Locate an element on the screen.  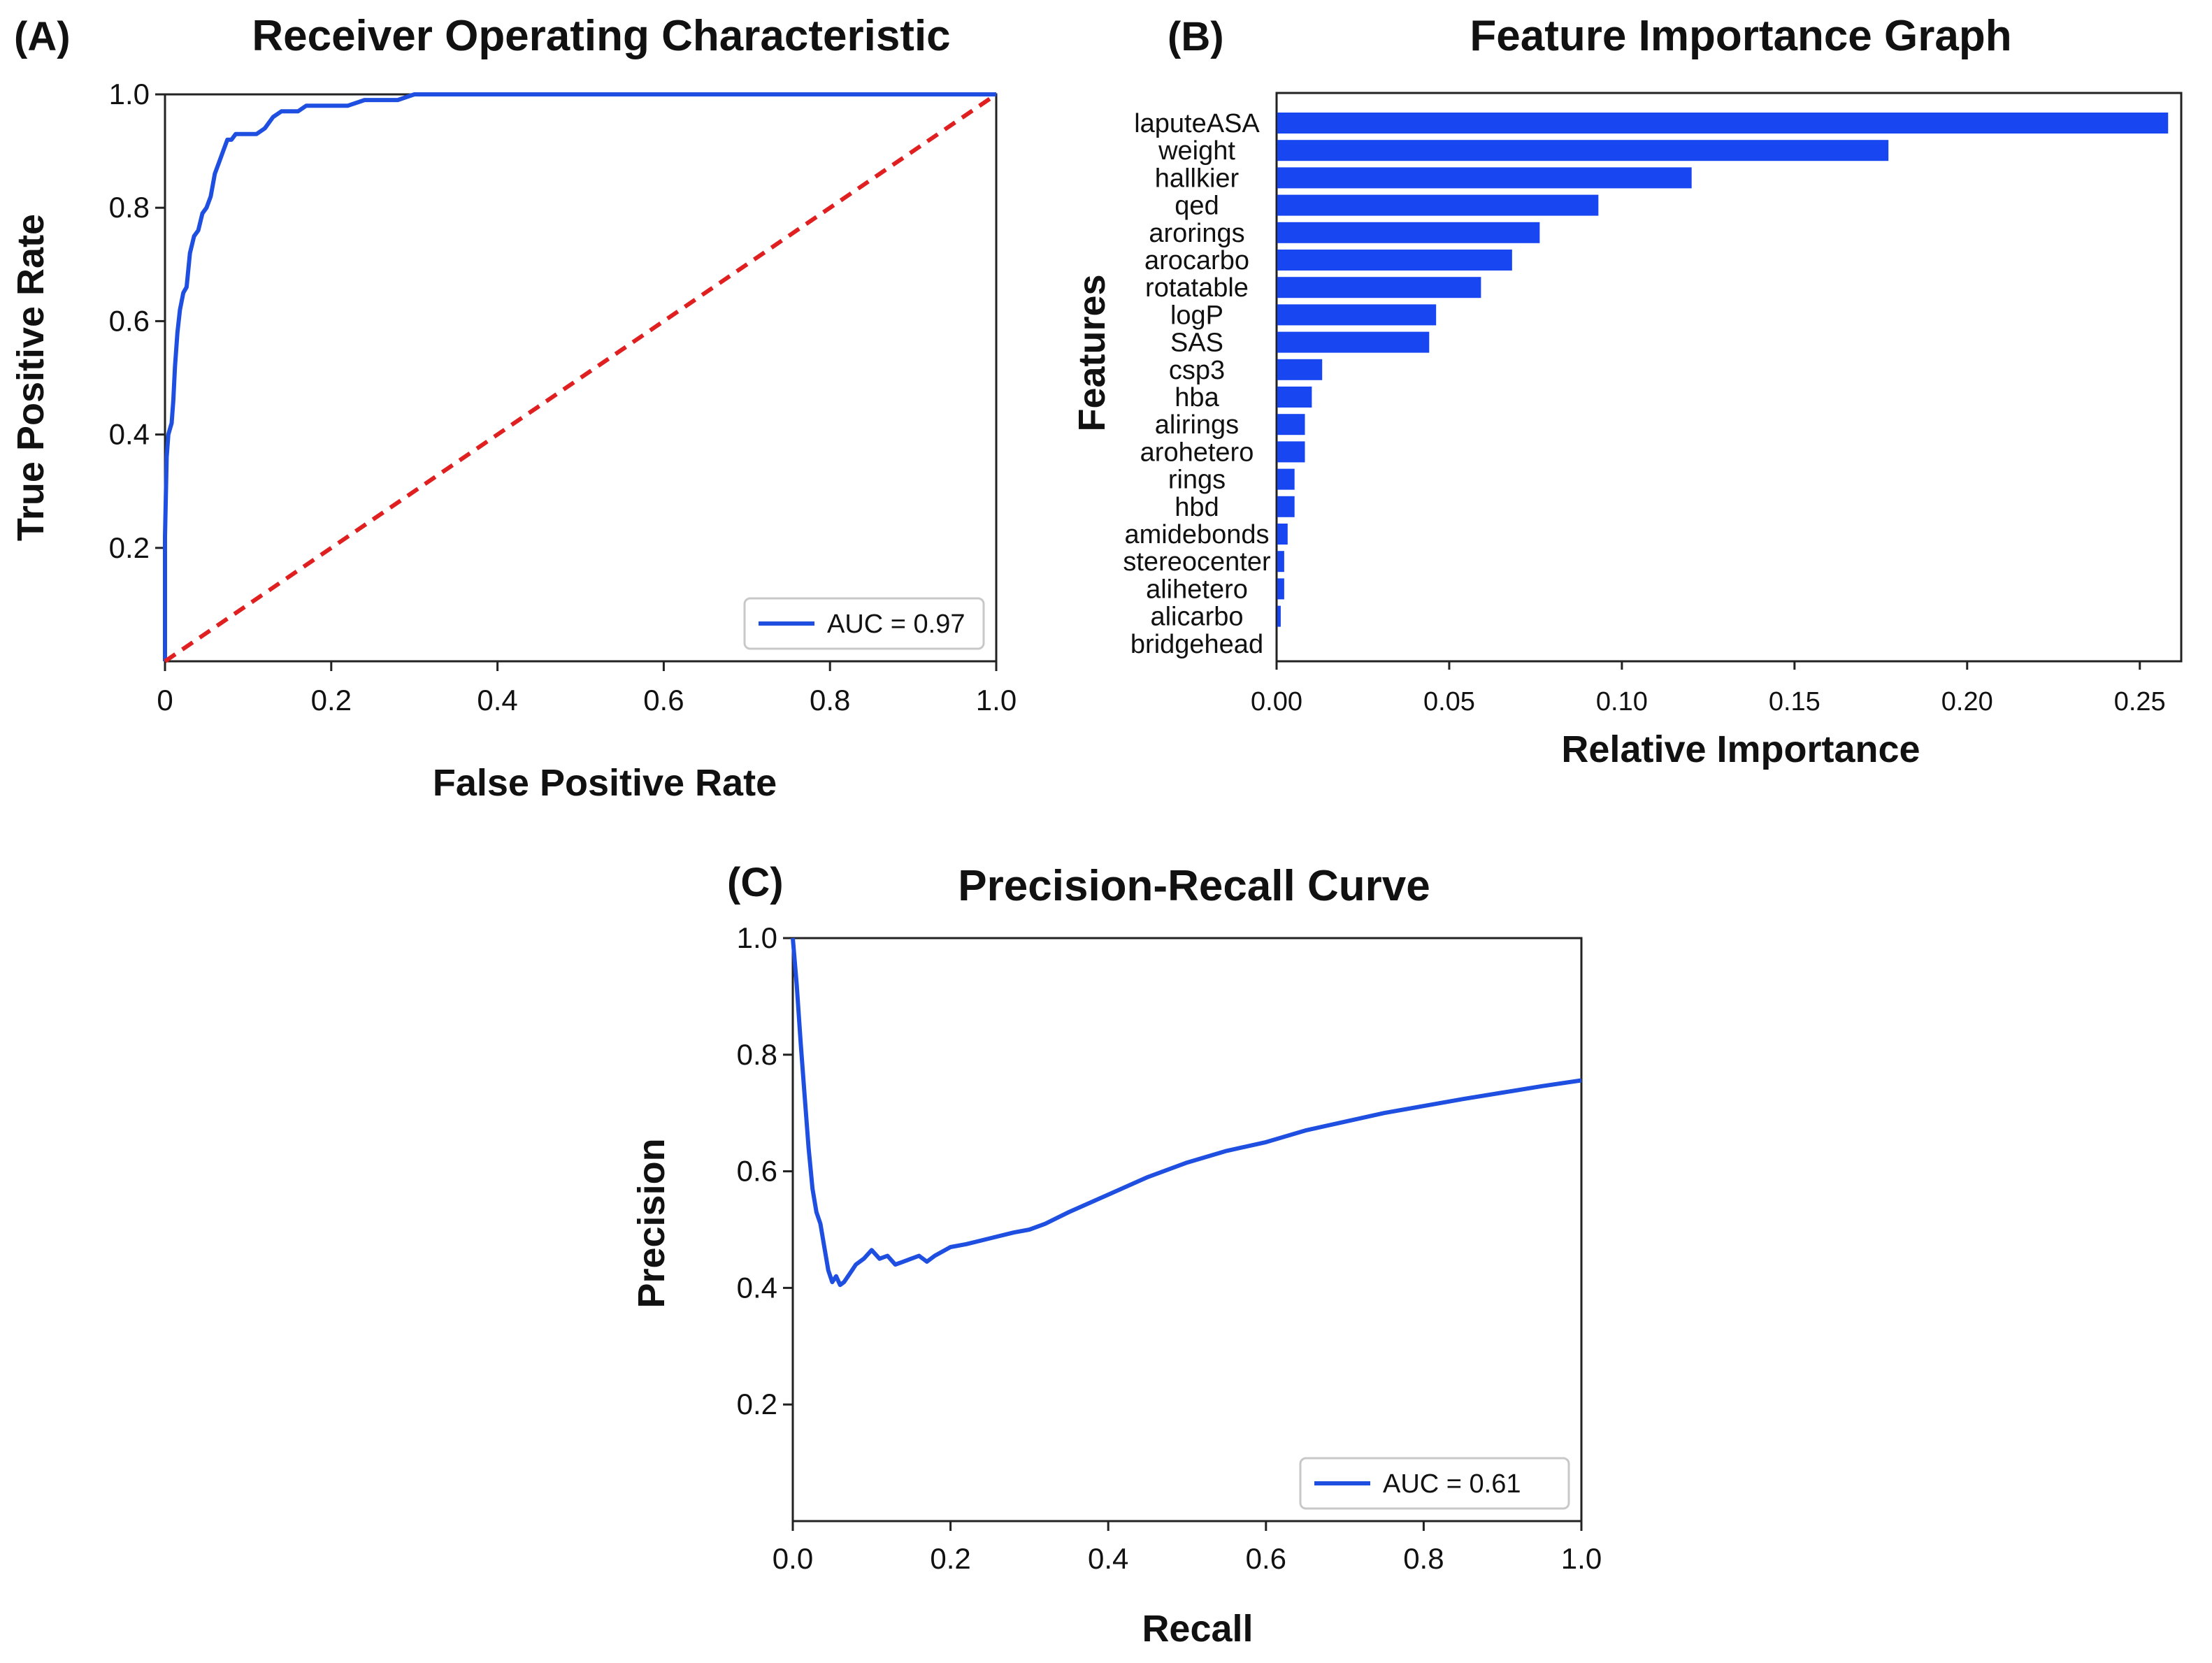
panel-b-ylabel: Features is located at coordinates (1092, 352).